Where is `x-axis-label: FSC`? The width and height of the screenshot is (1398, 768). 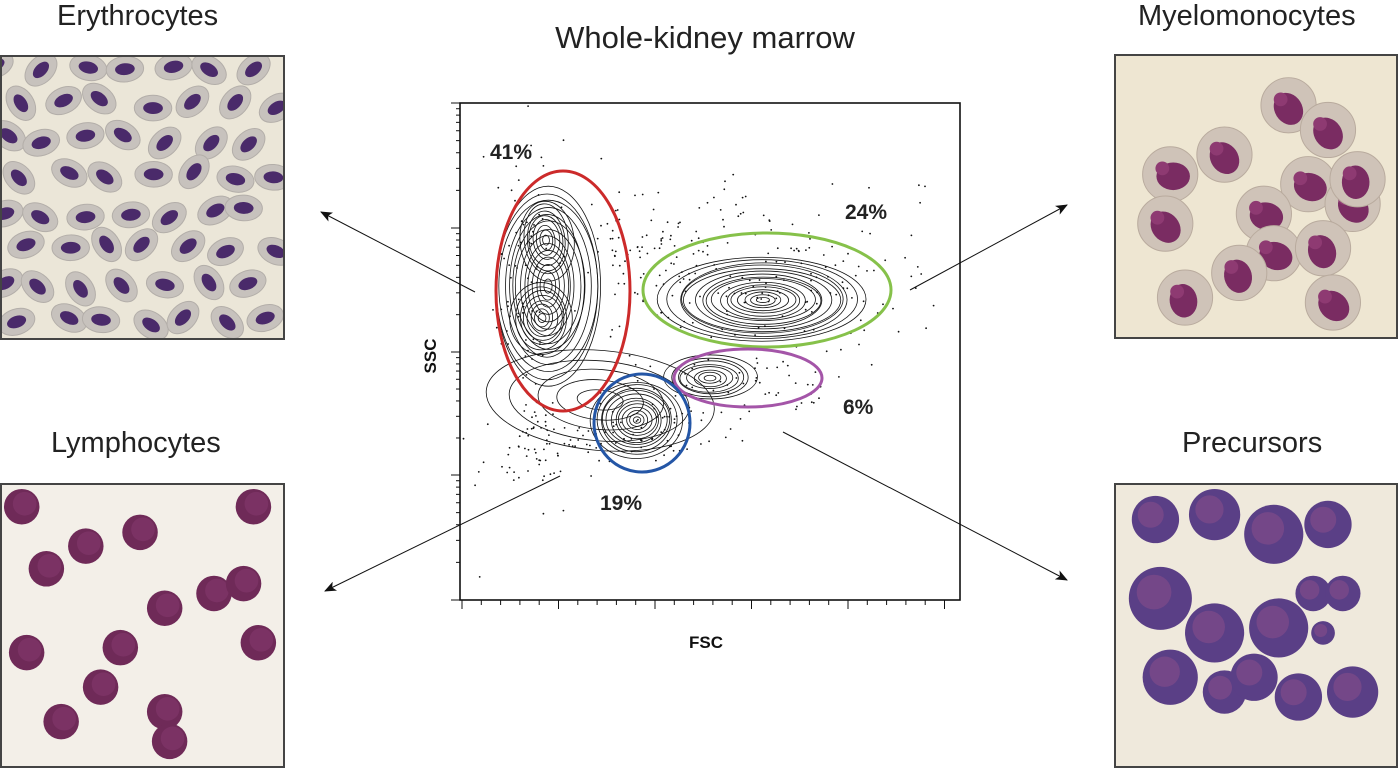 x-axis-label: FSC is located at coordinates (706, 642).